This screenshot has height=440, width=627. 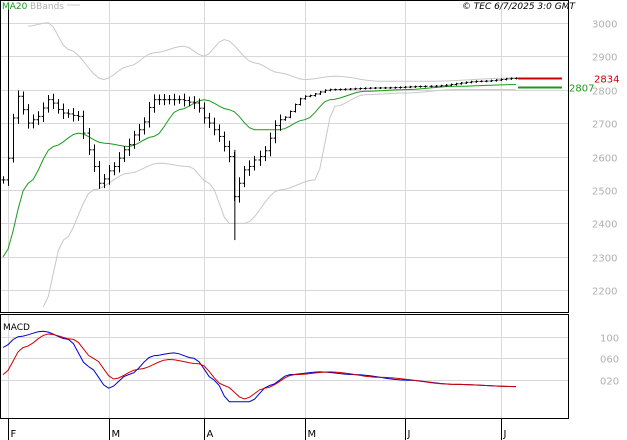 What do you see at coordinates (581, 89) in the screenshot?
I see `ma-price-label: 2807` at bounding box center [581, 89].